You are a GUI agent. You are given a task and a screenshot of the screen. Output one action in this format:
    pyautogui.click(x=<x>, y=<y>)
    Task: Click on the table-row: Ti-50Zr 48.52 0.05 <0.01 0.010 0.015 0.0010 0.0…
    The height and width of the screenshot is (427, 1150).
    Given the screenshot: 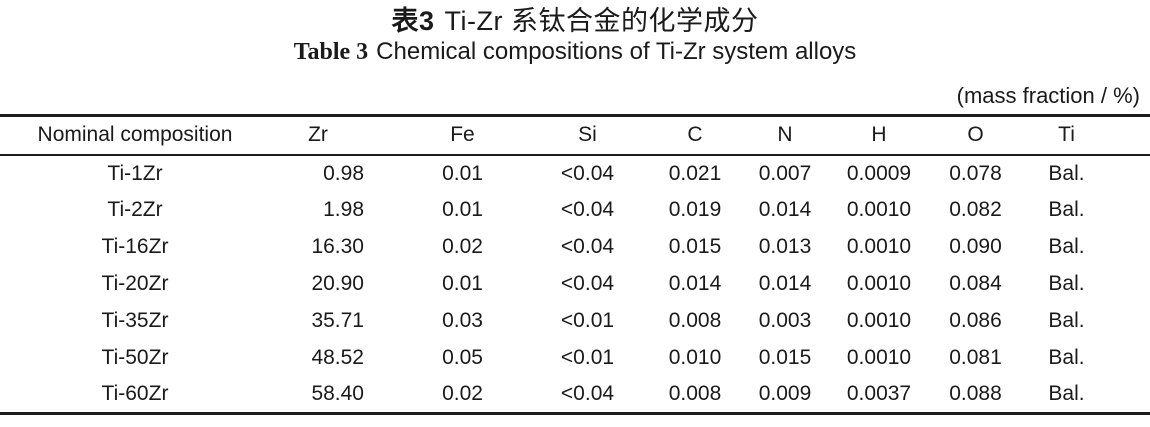 What is the action you would take?
    pyautogui.click(x=575, y=358)
    